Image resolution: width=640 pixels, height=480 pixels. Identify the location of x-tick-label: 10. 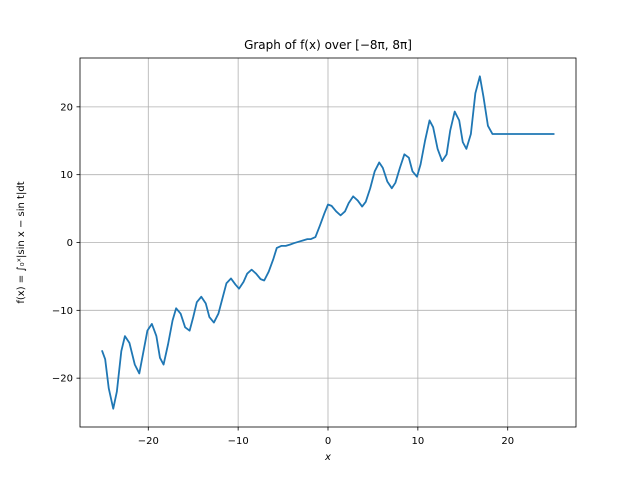
(417, 441).